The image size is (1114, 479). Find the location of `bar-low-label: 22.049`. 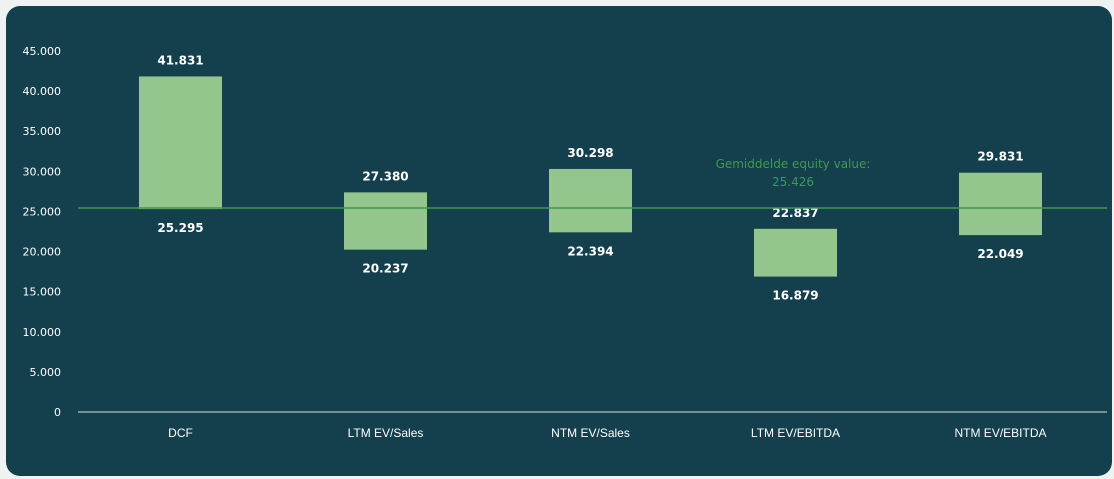

bar-low-label: 22.049 is located at coordinates (1000, 254).